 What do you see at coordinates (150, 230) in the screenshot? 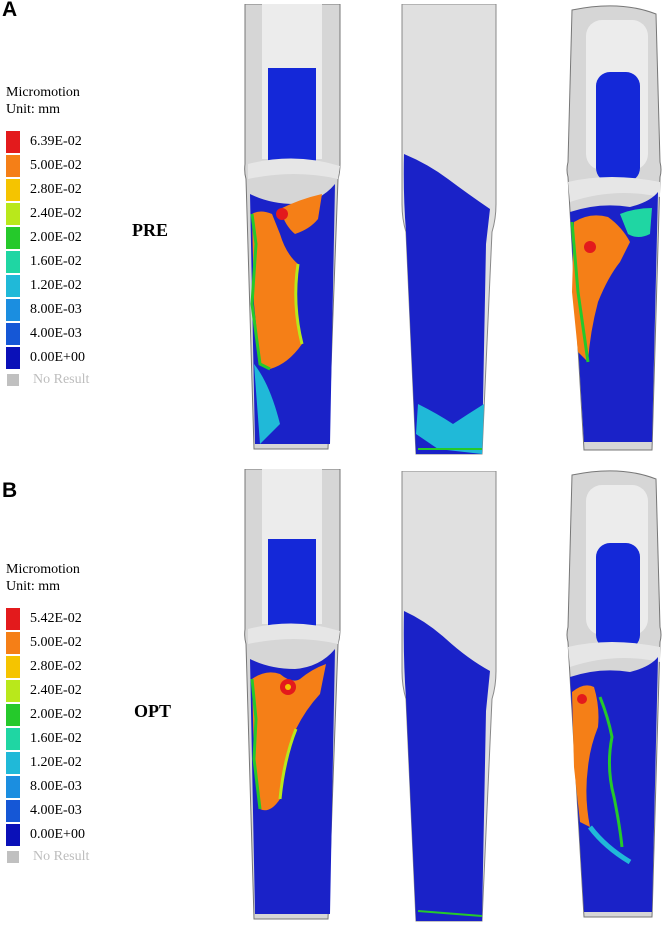
I see `condition-label: PRE` at bounding box center [150, 230].